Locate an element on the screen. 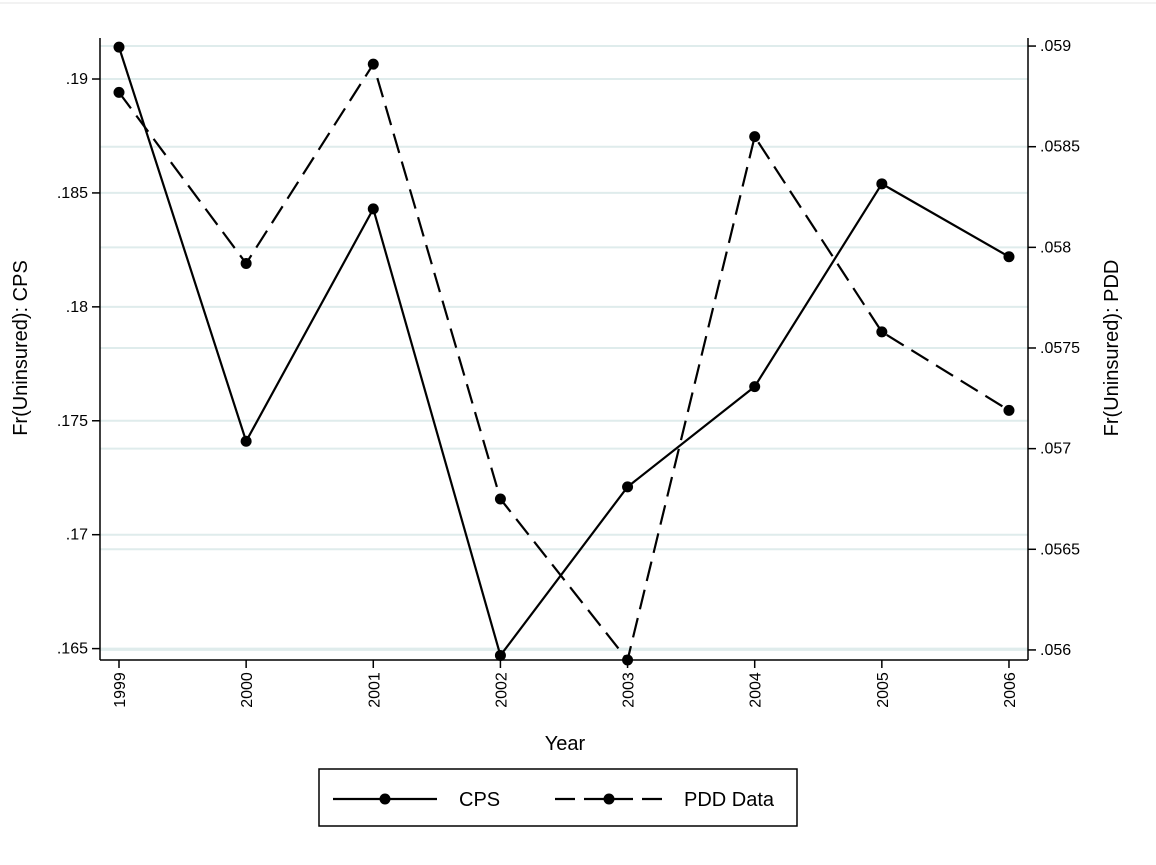 The image size is (1156, 865). legend-pdd-label: PDD Data is located at coordinates (729, 800).